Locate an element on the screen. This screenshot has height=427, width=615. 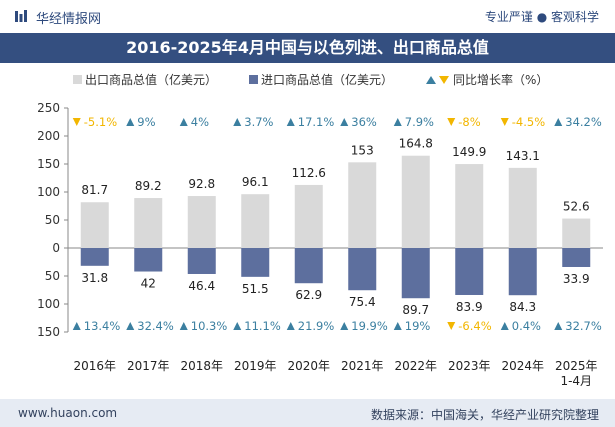
chart-title: 2016-2025年4月中国与以色列进、出口商品总值 is located at coordinates (307, 48).